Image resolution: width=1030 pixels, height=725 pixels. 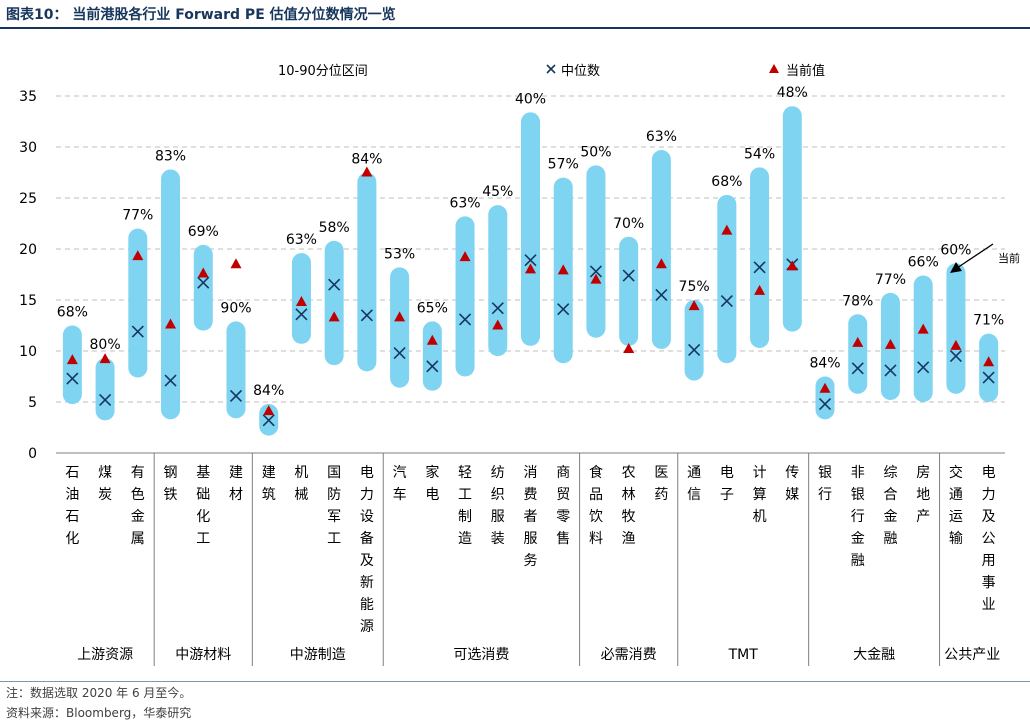 I want to click on percentile-label: 65%, so click(x=432, y=308).